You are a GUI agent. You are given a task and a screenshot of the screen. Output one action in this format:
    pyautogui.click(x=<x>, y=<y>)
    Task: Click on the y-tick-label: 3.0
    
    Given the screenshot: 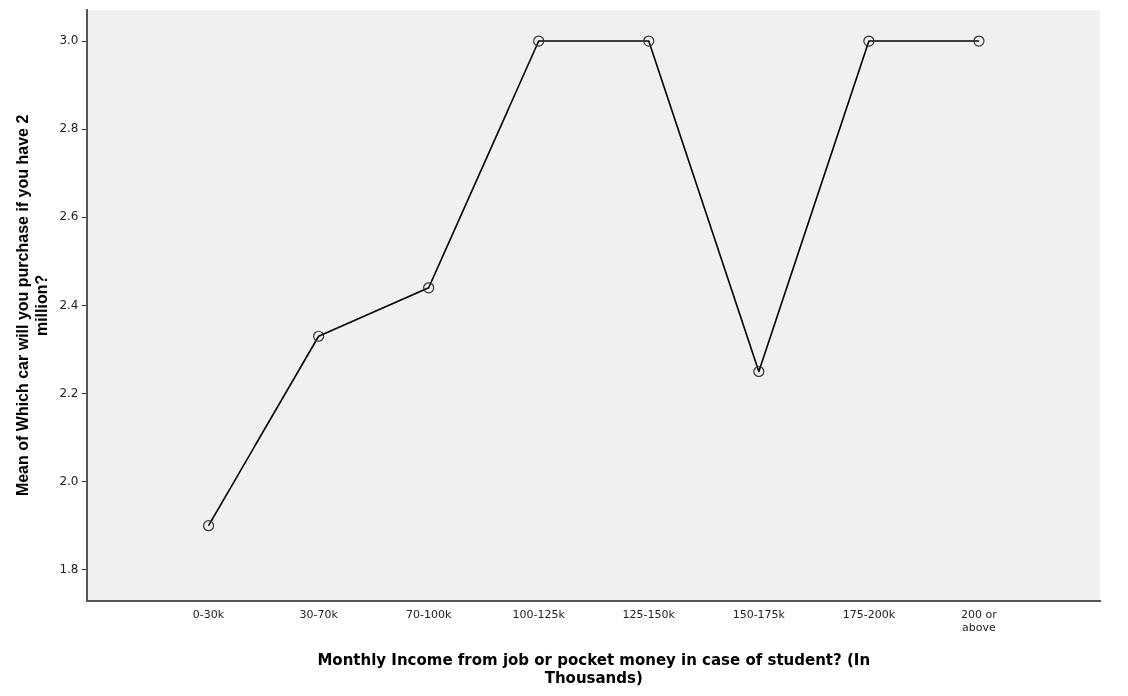 What is the action you would take?
    pyautogui.click(x=69, y=40)
    